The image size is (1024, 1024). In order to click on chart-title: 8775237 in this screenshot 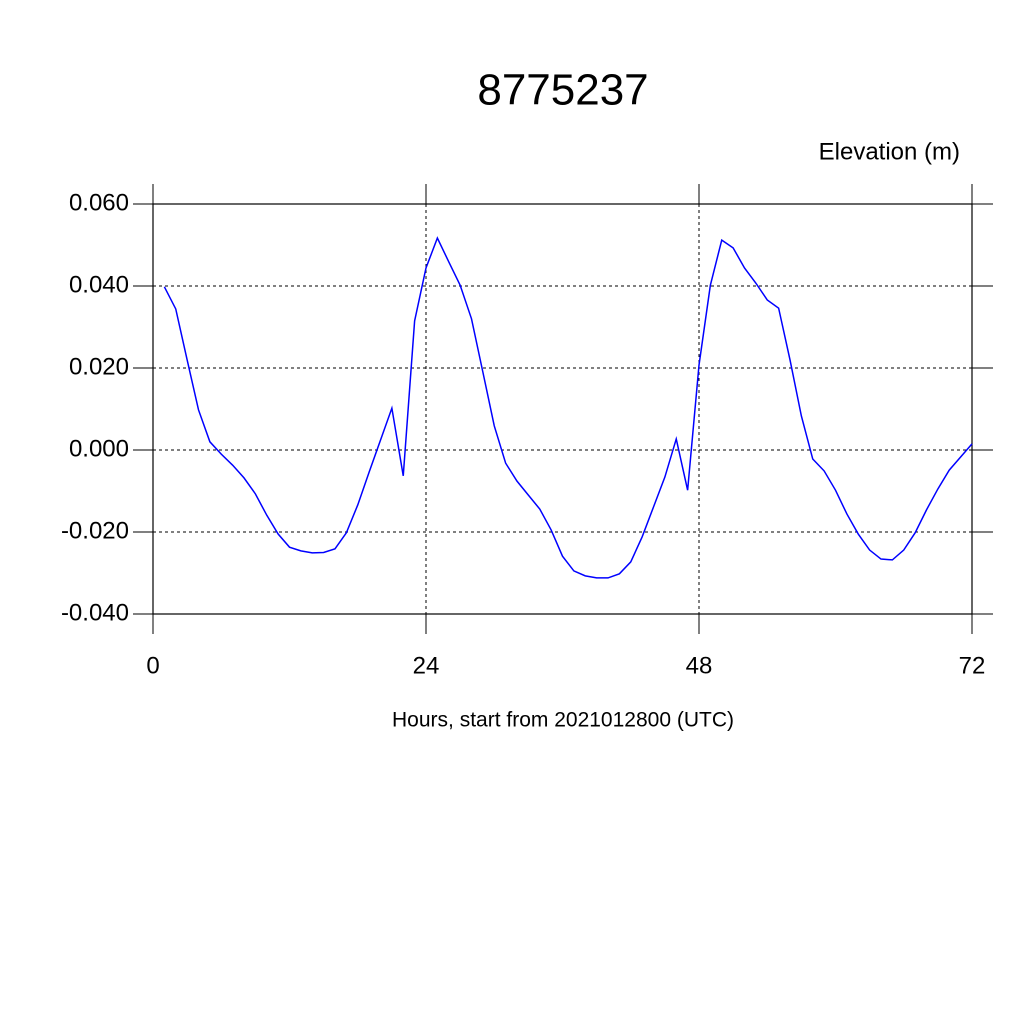, I will do `click(562, 90)`.